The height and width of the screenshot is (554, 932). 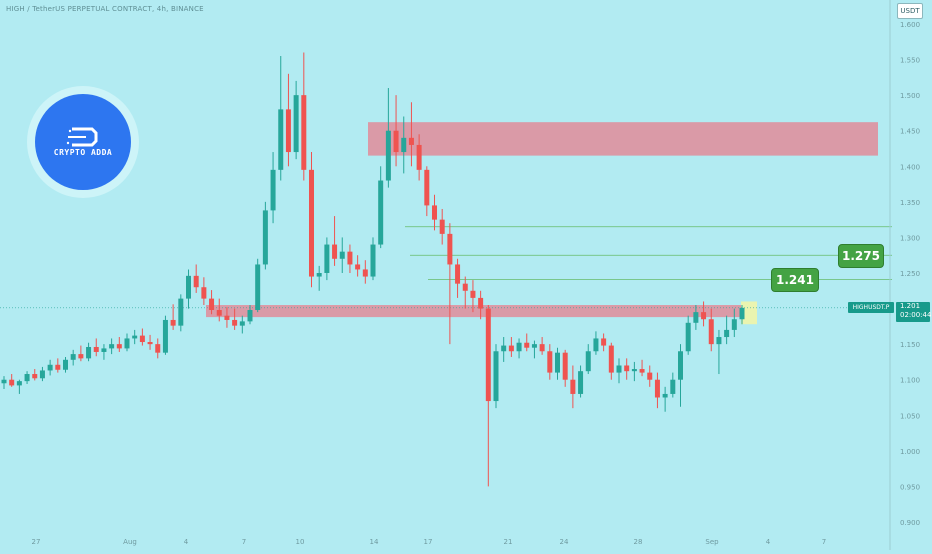 What do you see at coordinates (861, 256) in the screenshot?
I see `target-badge-1275: 1.275` at bounding box center [861, 256].